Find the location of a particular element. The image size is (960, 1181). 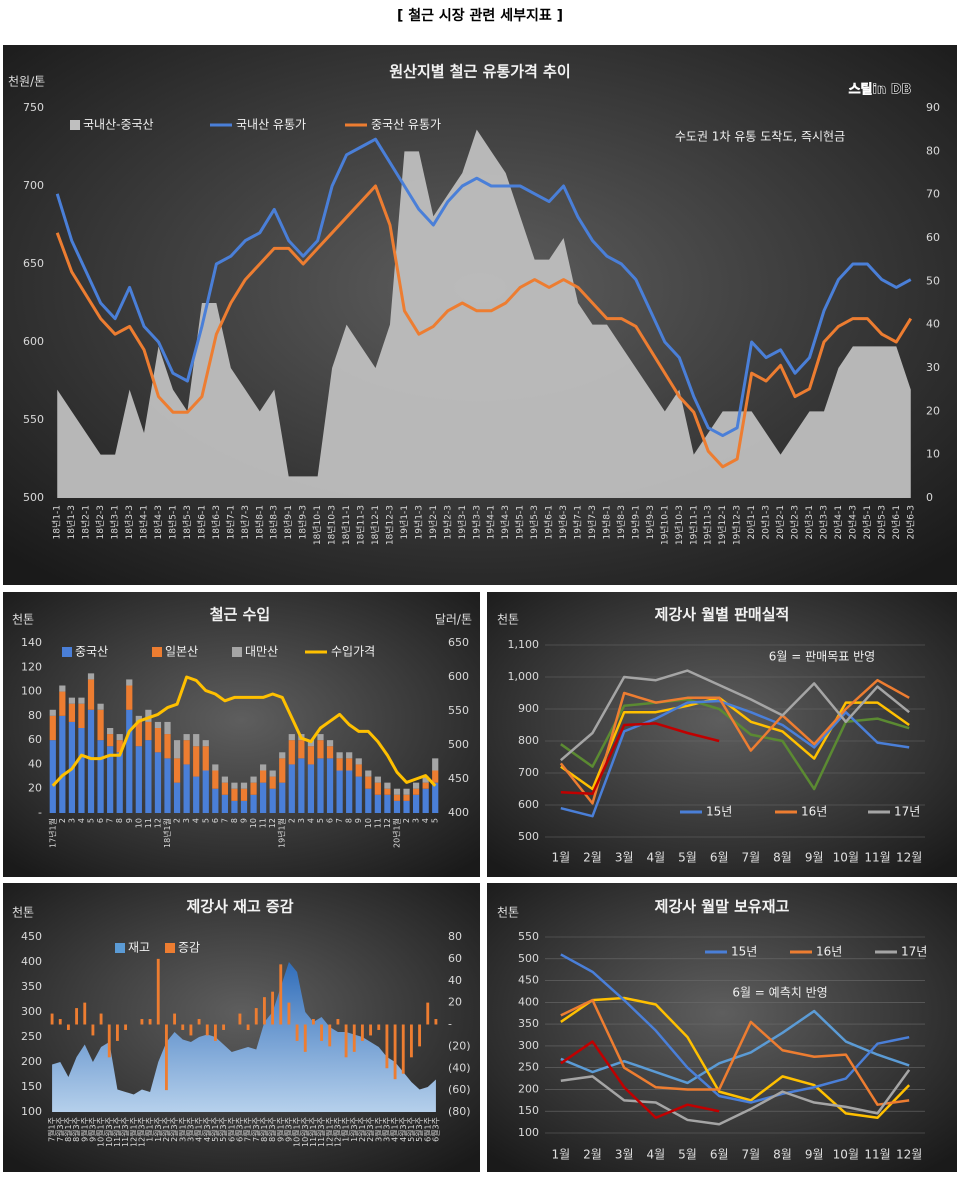

y2-tick-label: 40 is located at coordinates (455, 980).